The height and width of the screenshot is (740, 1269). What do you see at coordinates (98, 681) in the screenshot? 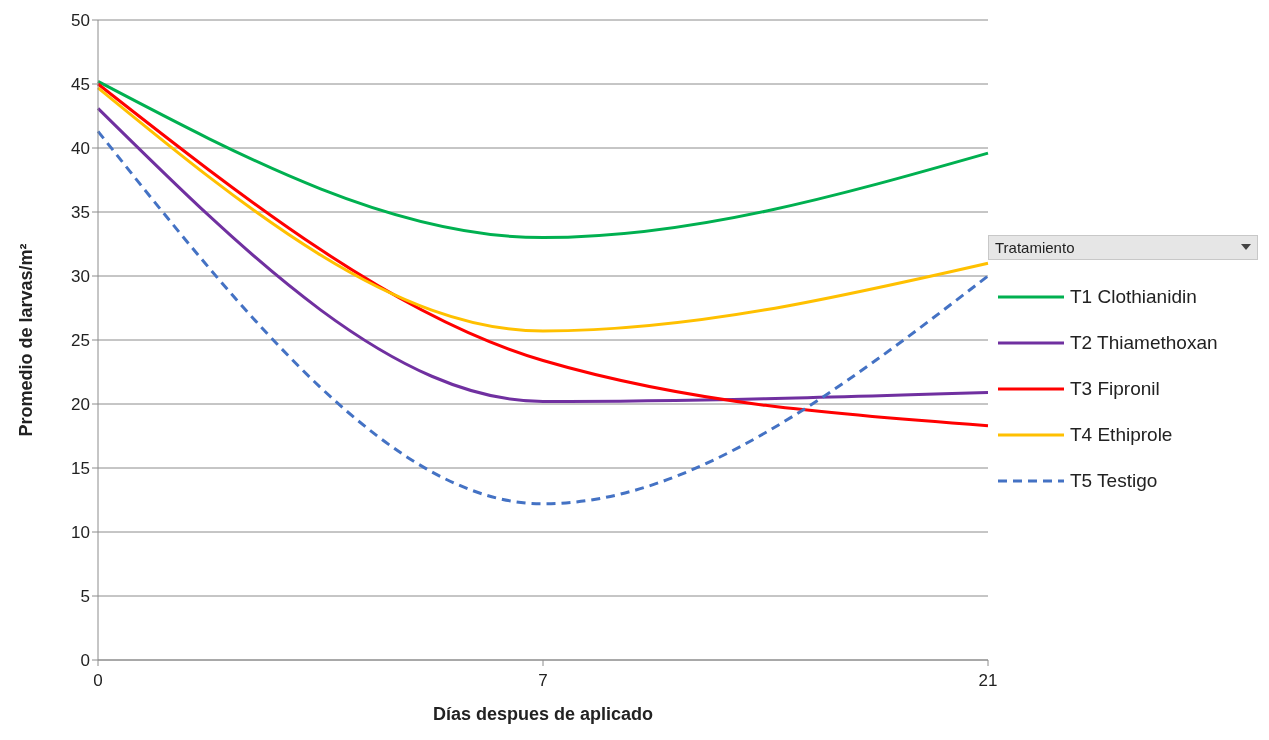
I see `x-tick-label: 0` at bounding box center [98, 681].